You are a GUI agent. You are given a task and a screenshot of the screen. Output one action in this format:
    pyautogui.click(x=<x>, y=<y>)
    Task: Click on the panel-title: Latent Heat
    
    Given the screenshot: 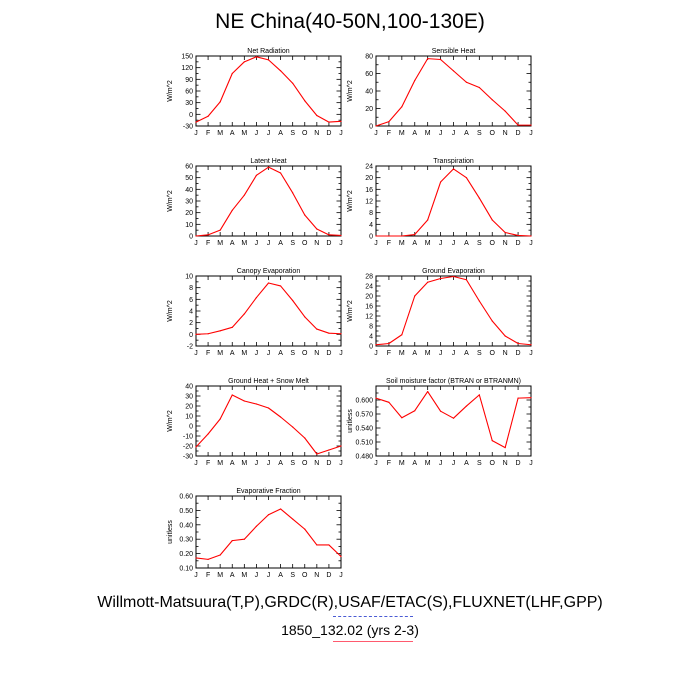 What is the action you would take?
    pyautogui.click(x=268, y=161)
    